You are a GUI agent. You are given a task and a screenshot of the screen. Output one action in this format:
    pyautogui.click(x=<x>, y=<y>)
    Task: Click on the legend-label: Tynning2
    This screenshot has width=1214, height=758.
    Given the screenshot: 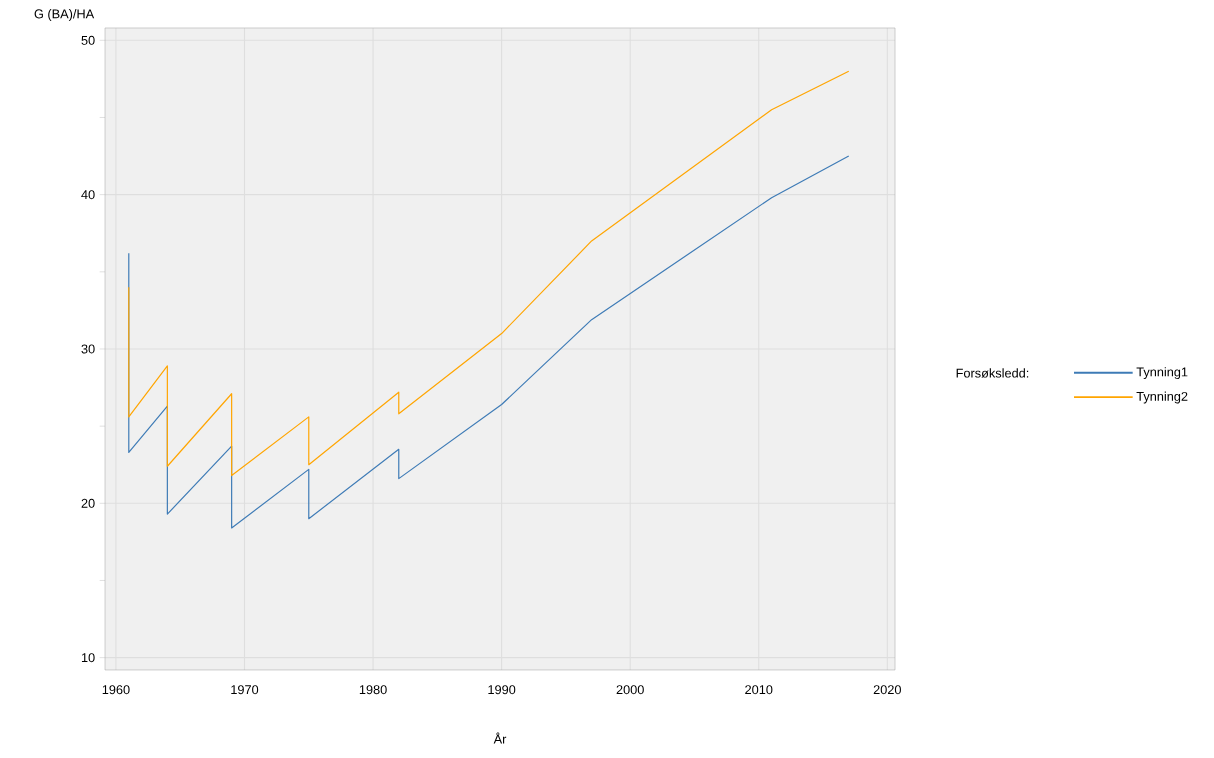 What is the action you would take?
    pyautogui.click(x=1162, y=397)
    